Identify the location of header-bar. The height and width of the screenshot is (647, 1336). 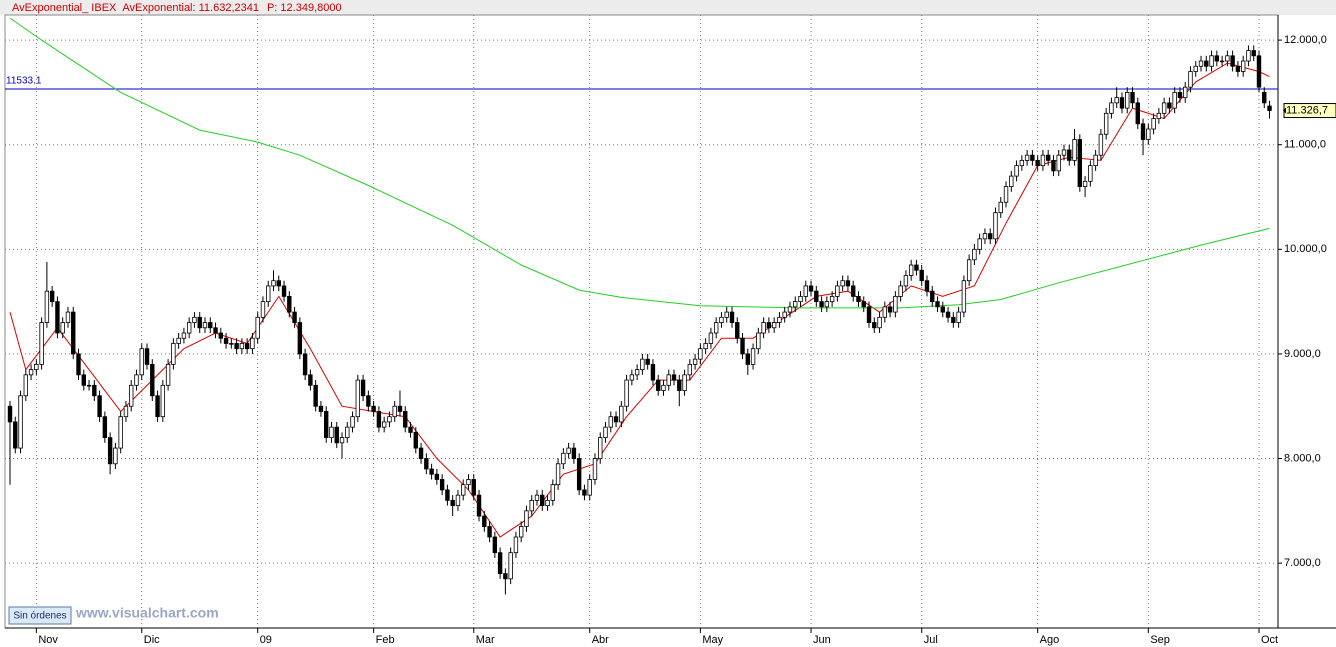
(668, 7).